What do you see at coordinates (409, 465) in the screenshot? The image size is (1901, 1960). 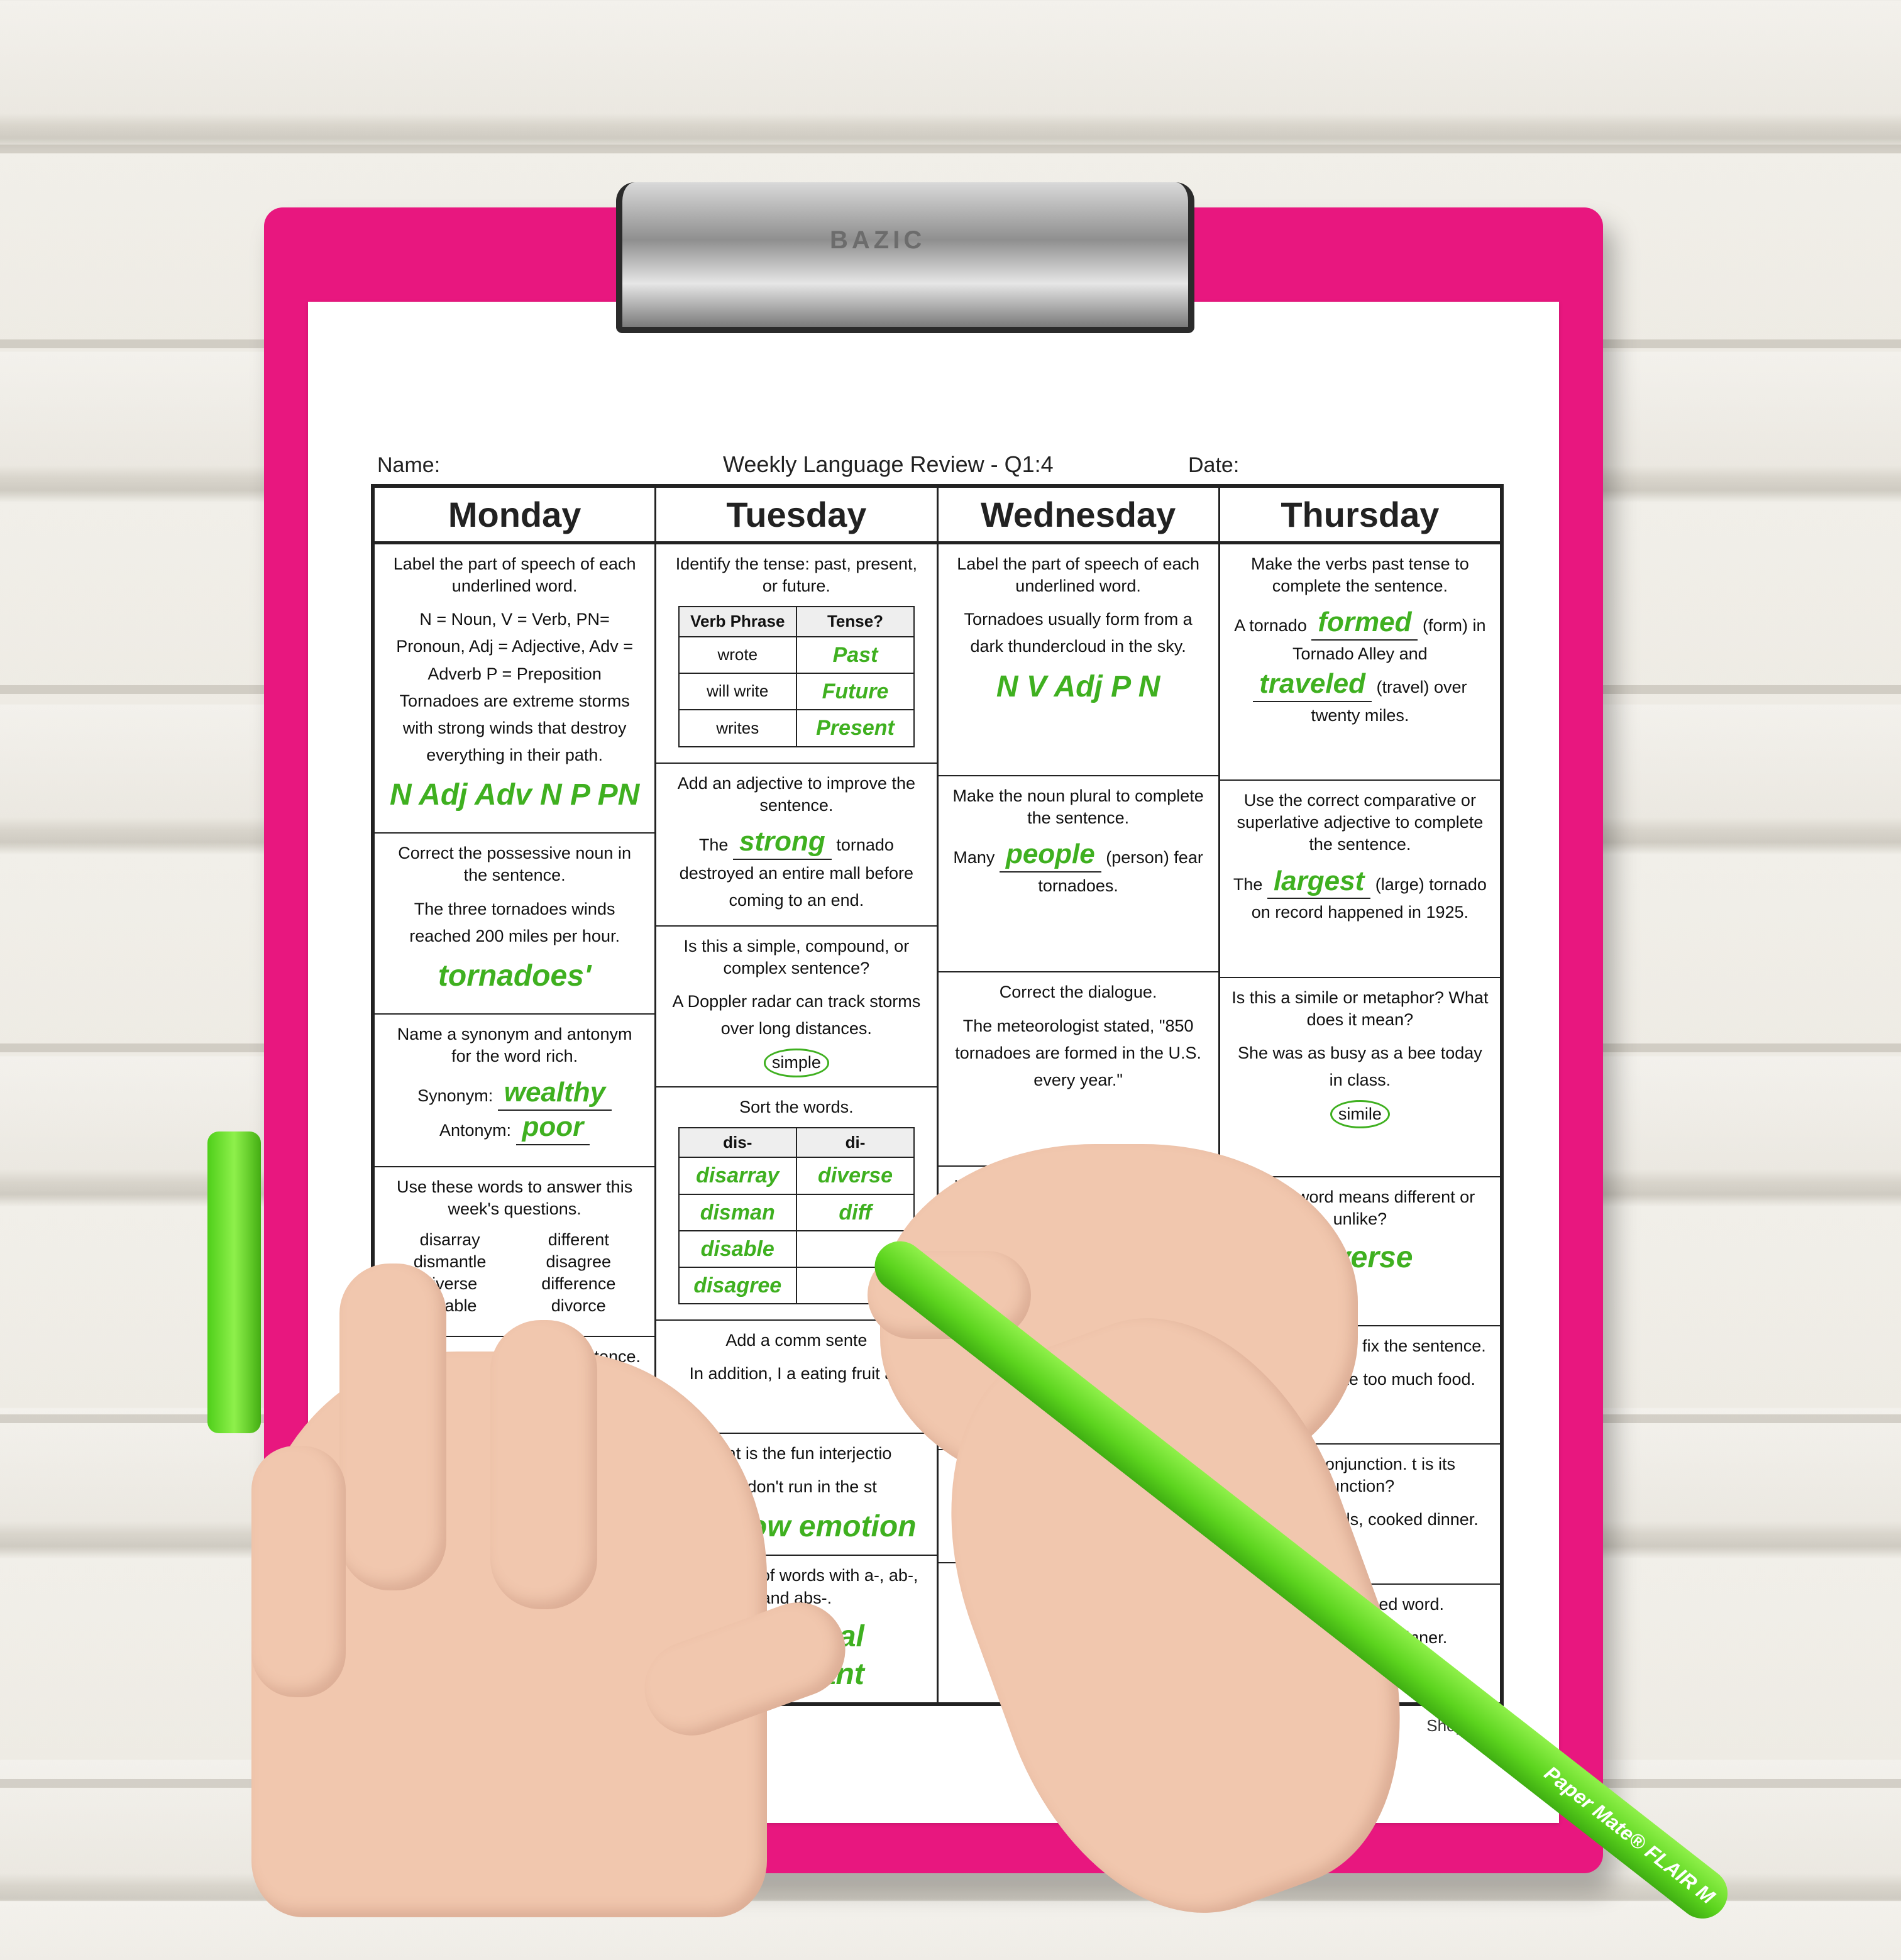 I see `name-label: Name:` at bounding box center [409, 465].